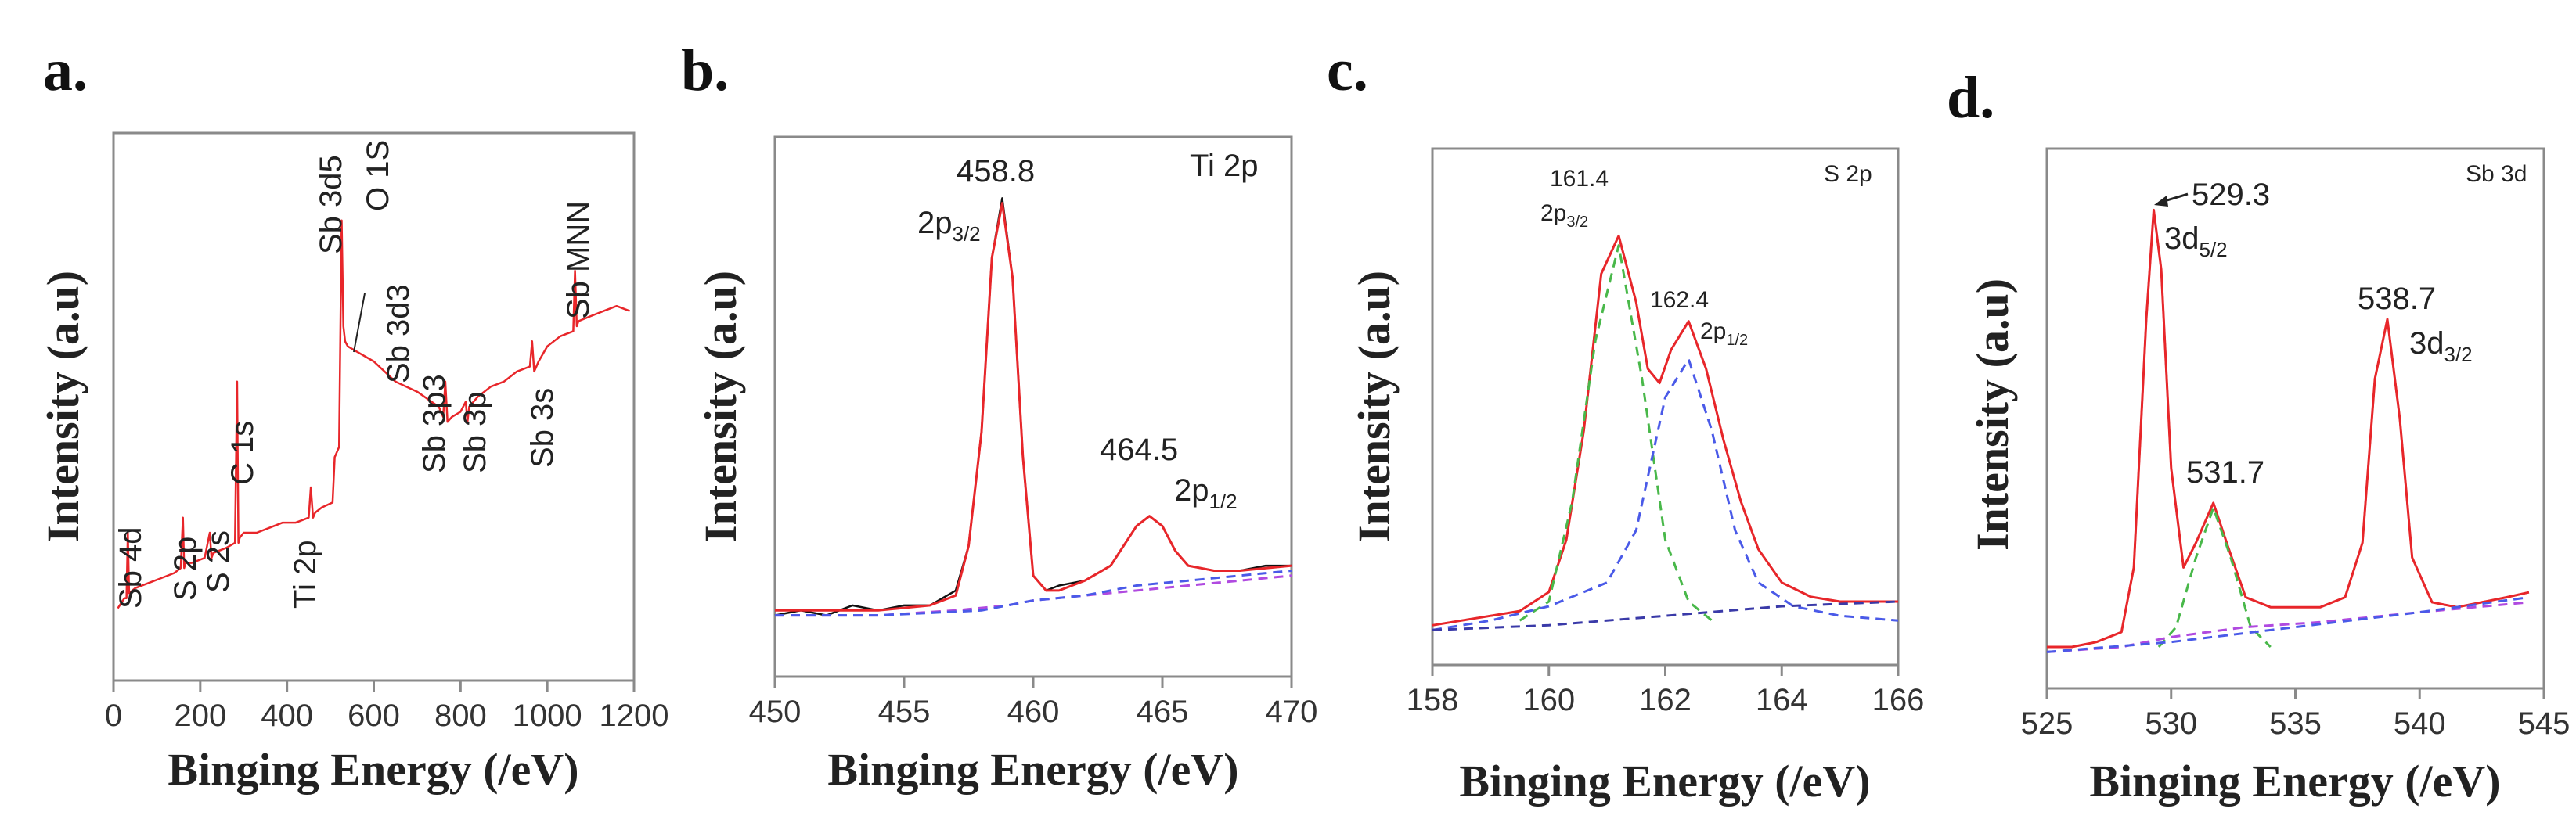 The image size is (2576, 830). What do you see at coordinates (1548, 700) in the screenshot?
I see `x-tick-label: 160` at bounding box center [1548, 700].